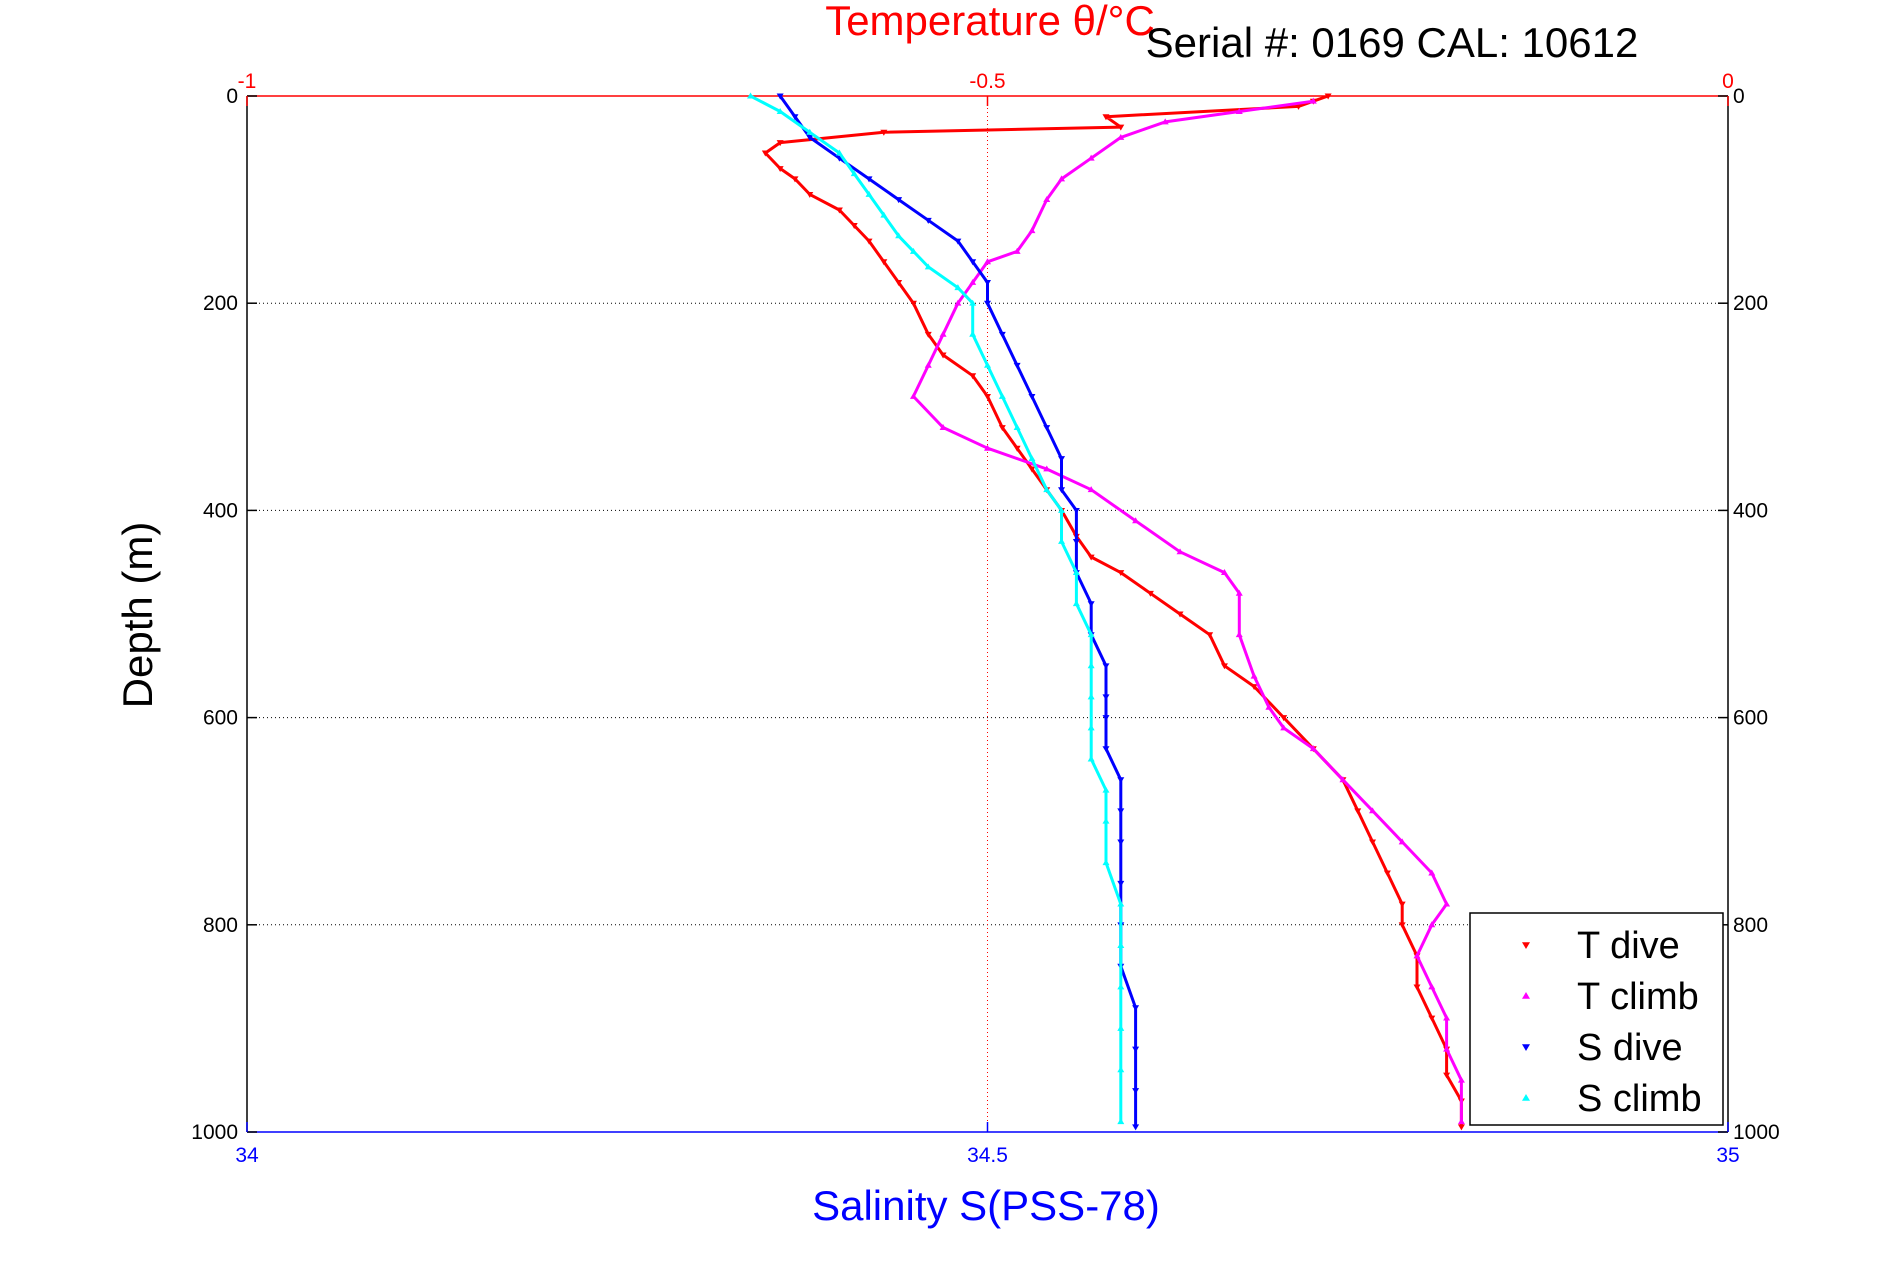 This screenshot has width=1891, height=1262. Describe the element at coordinates (247, 1155) in the screenshot. I see `salinity-tick-label: 34` at that location.